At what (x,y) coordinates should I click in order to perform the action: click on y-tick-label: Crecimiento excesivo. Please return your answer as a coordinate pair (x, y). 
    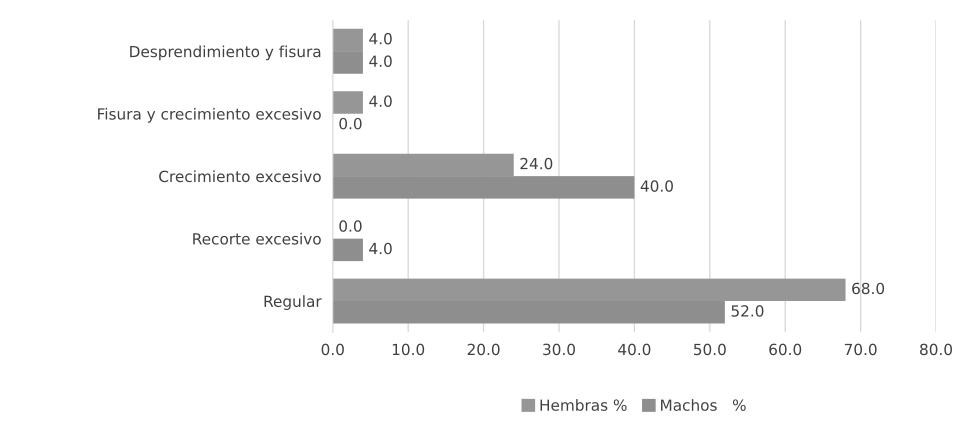
    Looking at the image, I should click on (240, 176).